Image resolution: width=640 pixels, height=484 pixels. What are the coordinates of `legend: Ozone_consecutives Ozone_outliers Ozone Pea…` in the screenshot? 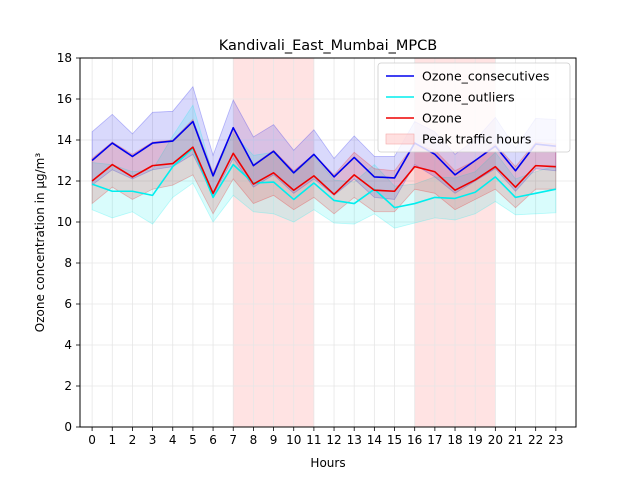 It's located at (474, 107).